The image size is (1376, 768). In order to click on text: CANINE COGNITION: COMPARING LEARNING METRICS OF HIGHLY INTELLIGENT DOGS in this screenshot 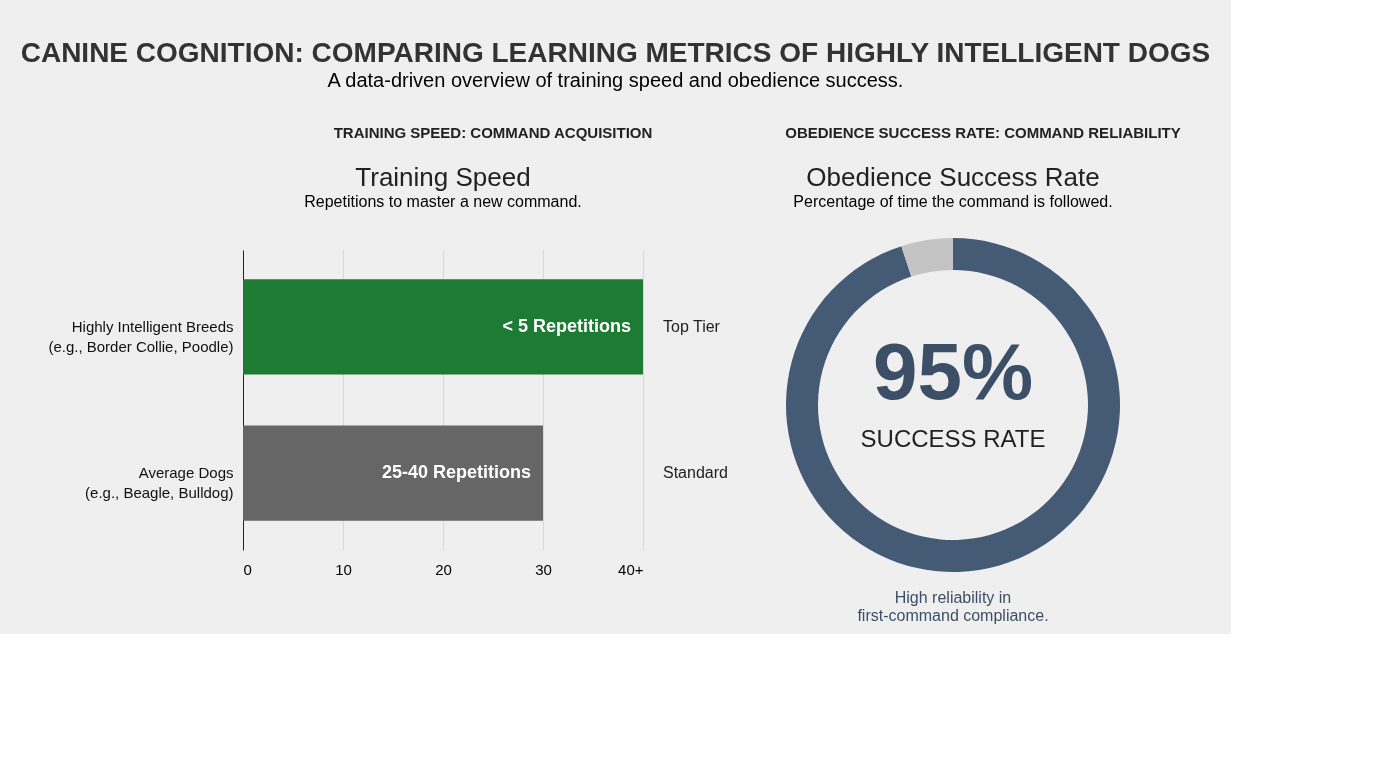, I will do `click(615, 52)`.